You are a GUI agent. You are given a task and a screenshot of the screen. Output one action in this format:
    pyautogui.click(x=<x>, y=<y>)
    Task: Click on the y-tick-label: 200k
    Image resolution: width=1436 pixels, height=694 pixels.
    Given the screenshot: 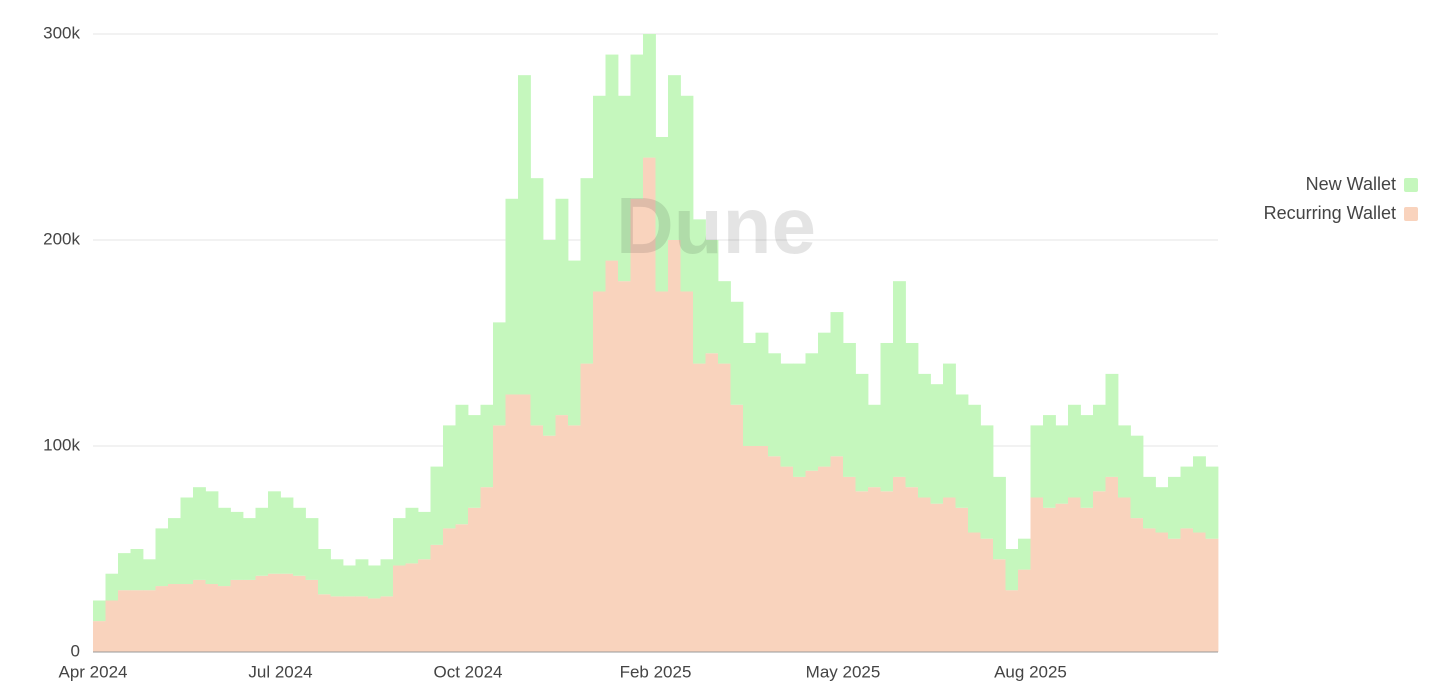 What is the action you would take?
    pyautogui.click(x=61, y=238)
    